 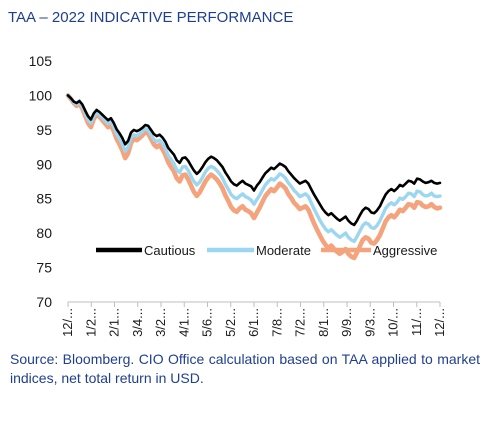 I want to click on chart-legend: Cautious Moderate Aggressive, so click(x=266, y=250).